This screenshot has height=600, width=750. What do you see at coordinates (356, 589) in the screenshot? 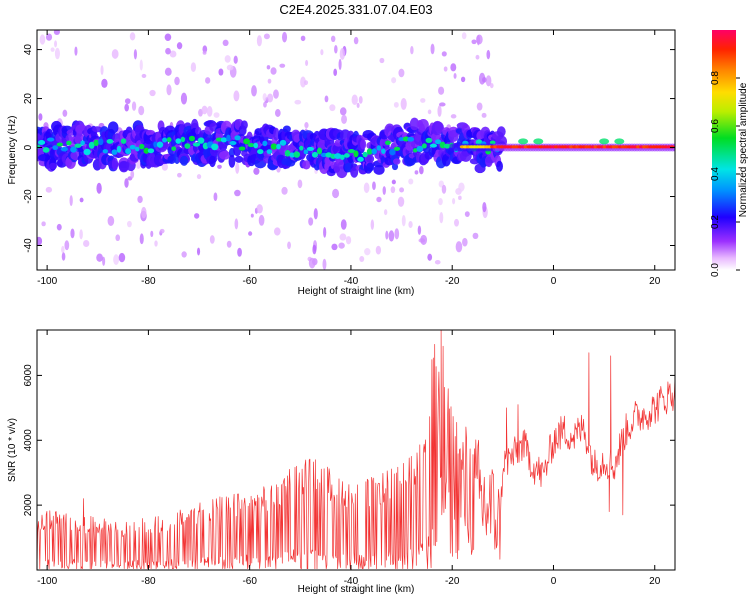
I see `snr-x-label: Height of straight line (km)` at bounding box center [356, 589].